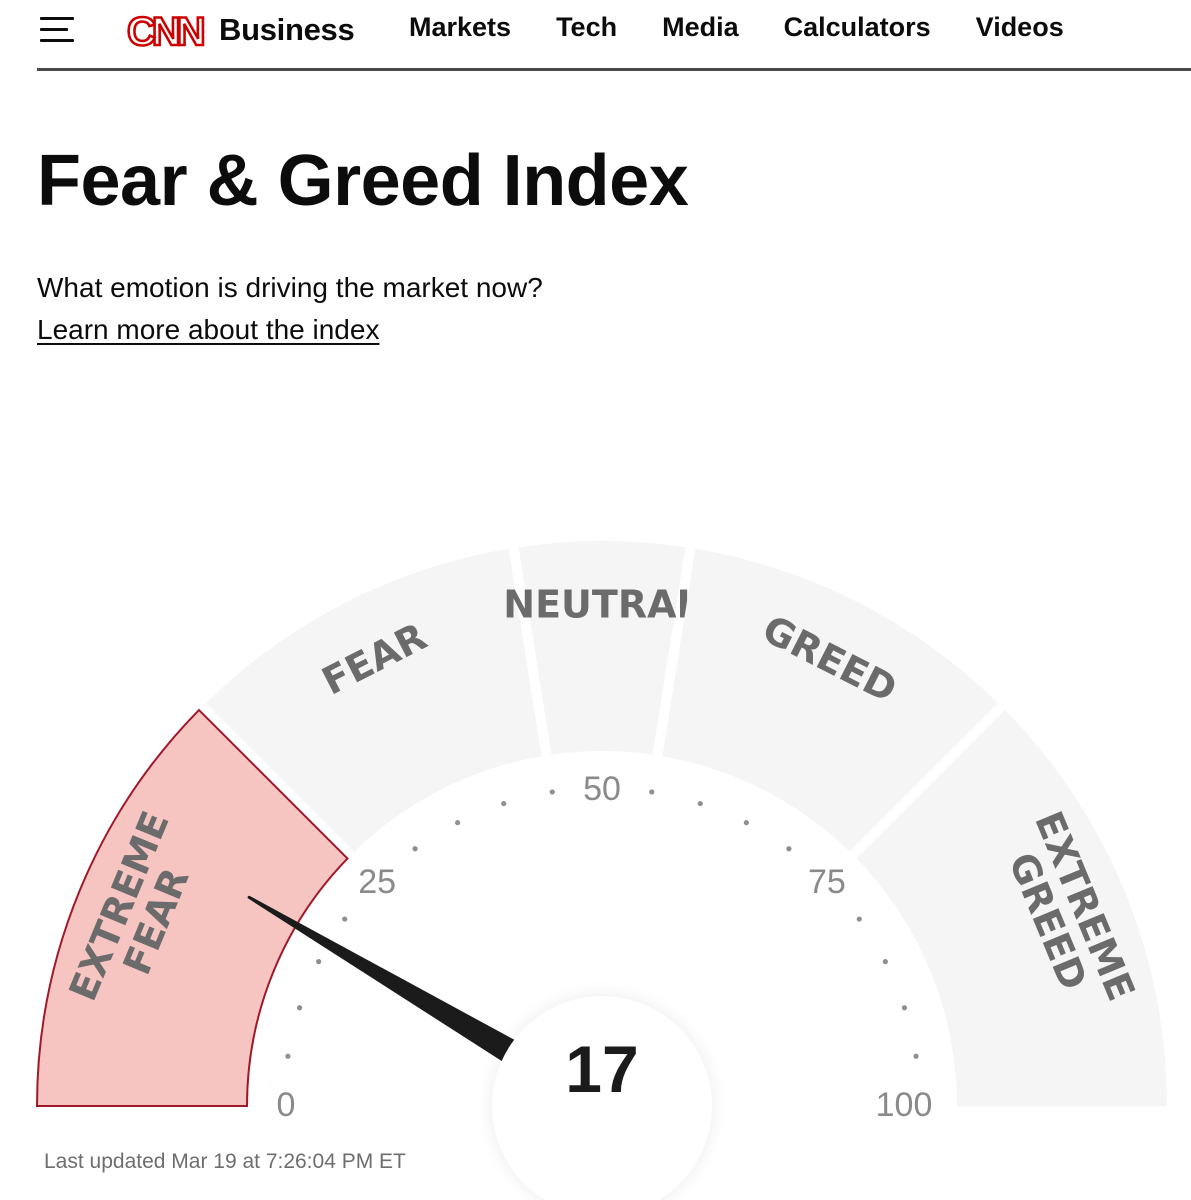 The height and width of the screenshot is (1200, 1191). What do you see at coordinates (602, 648) in the screenshot?
I see `segment-neutral` at bounding box center [602, 648].